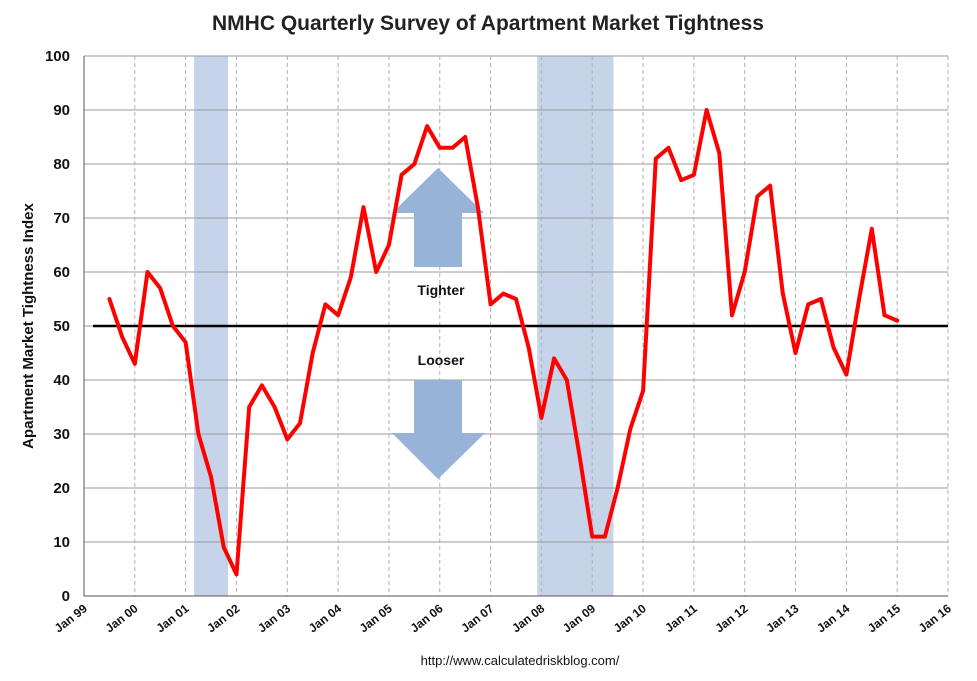  I want to click on y-tick-label: 50, so click(61, 326).